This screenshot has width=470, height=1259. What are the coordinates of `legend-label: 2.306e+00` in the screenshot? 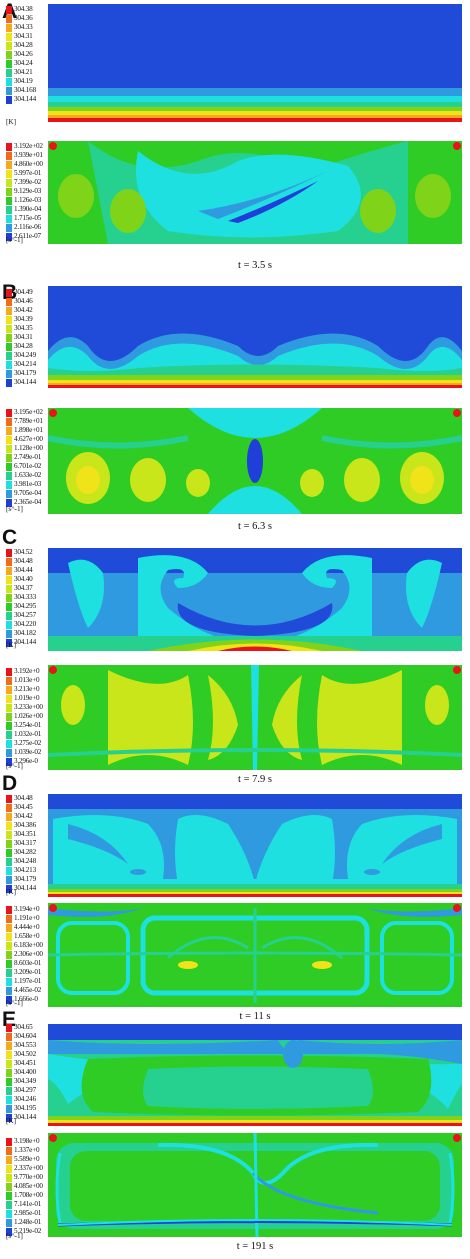 It's located at (28, 954).